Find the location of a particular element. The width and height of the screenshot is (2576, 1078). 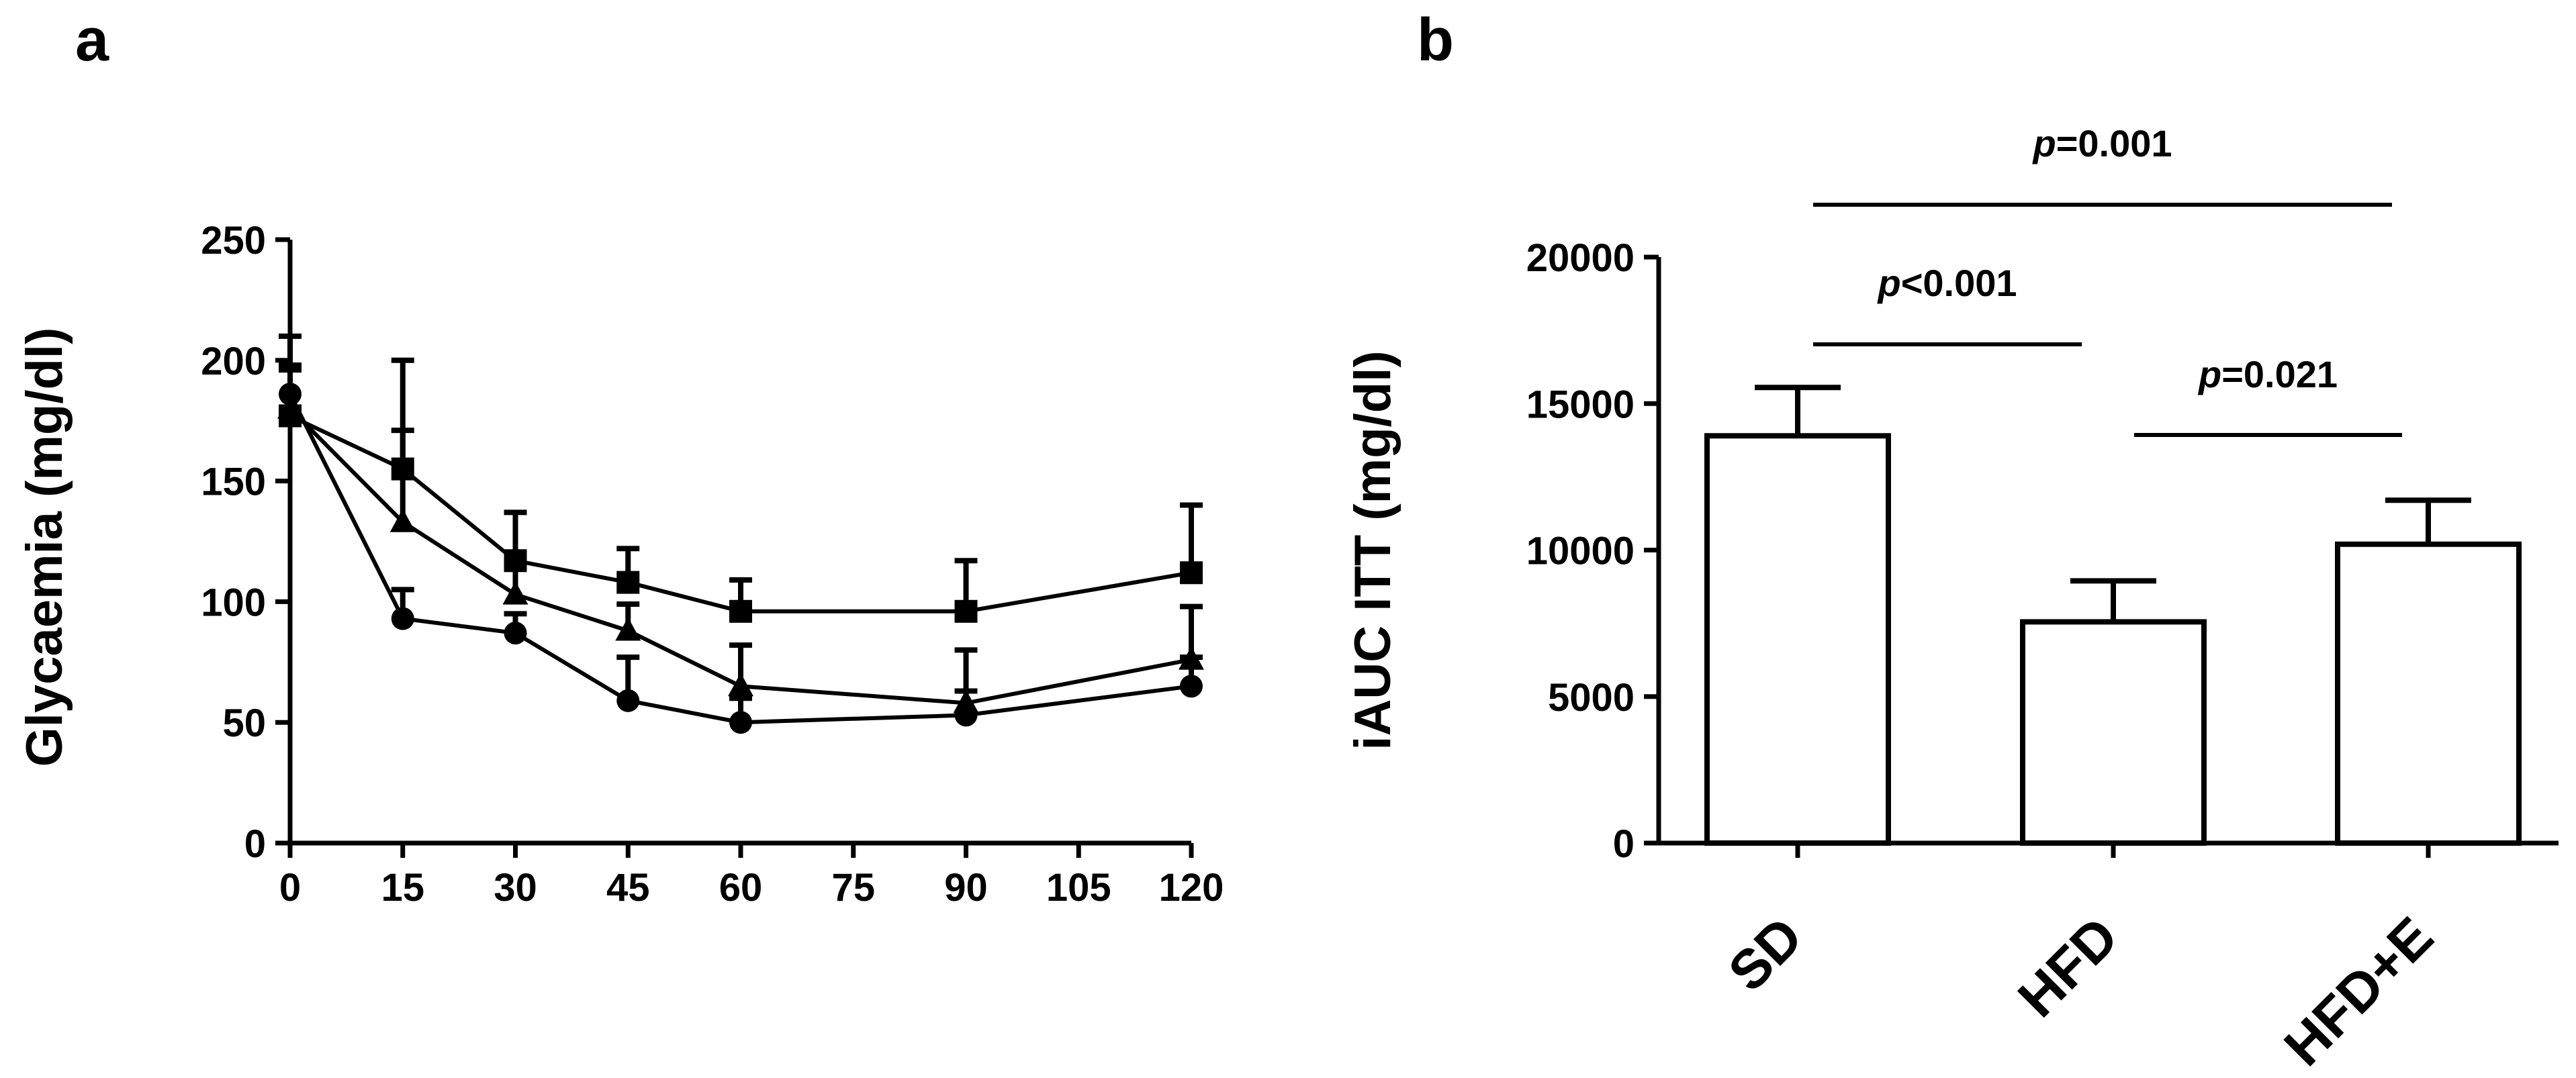

x-tick-label-a: 90 is located at coordinates (966, 888).